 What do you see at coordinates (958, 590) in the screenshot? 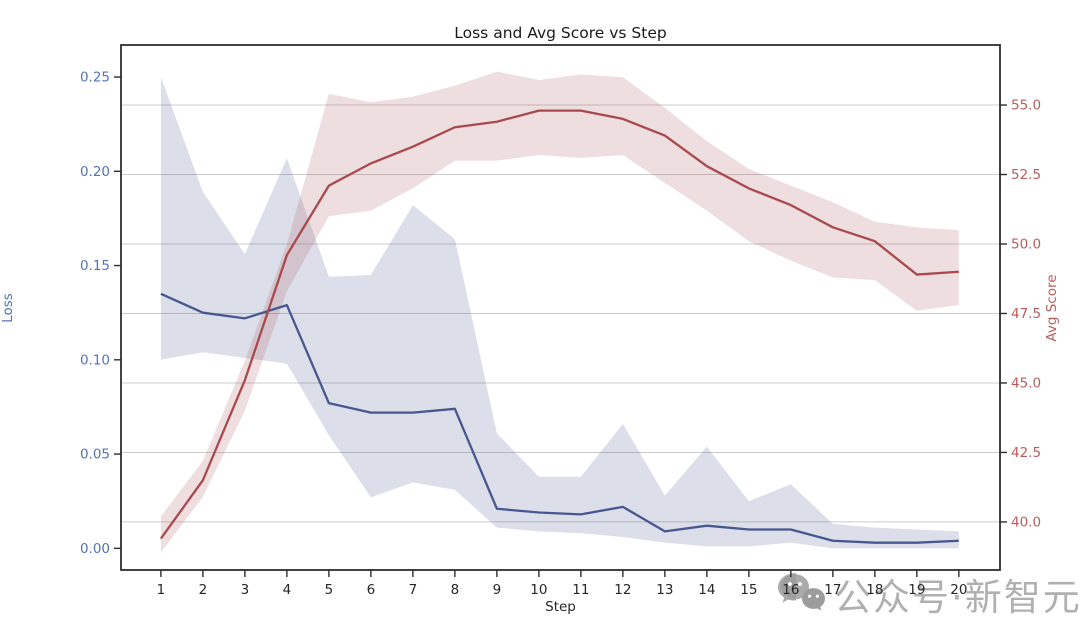
I see `x-tick-label: 20` at bounding box center [958, 590].